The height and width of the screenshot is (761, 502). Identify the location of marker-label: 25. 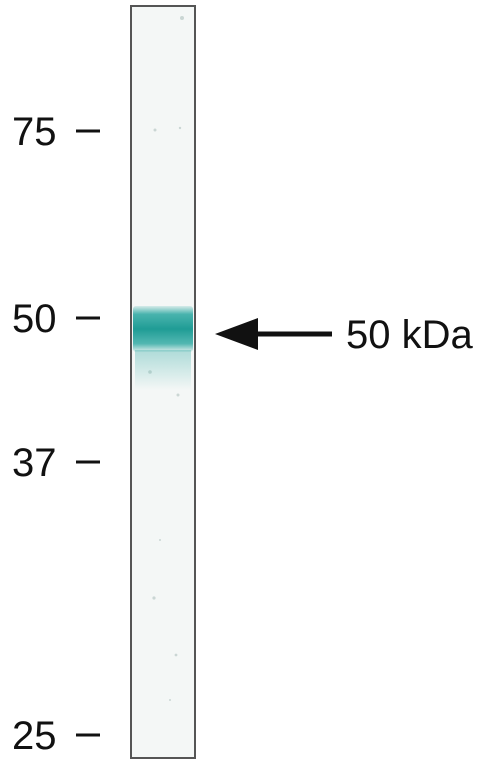
(34, 736).